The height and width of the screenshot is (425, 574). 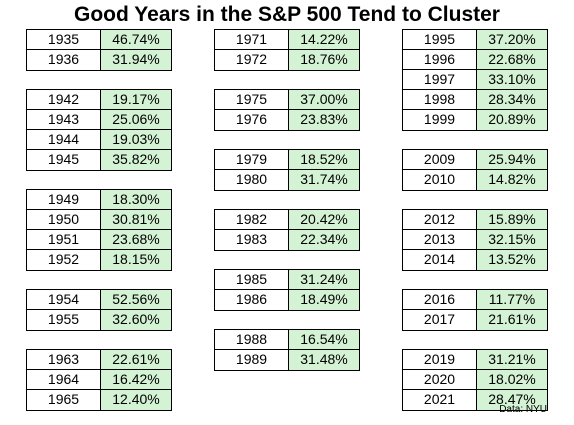 I want to click on year-cell: 2017, so click(x=440, y=320).